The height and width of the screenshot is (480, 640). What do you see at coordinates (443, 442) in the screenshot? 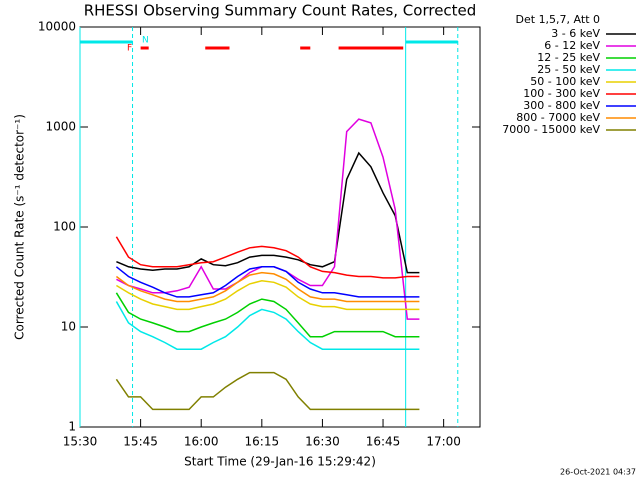
I see `x-tick-label: 17:00` at bounding box center [443, 442].